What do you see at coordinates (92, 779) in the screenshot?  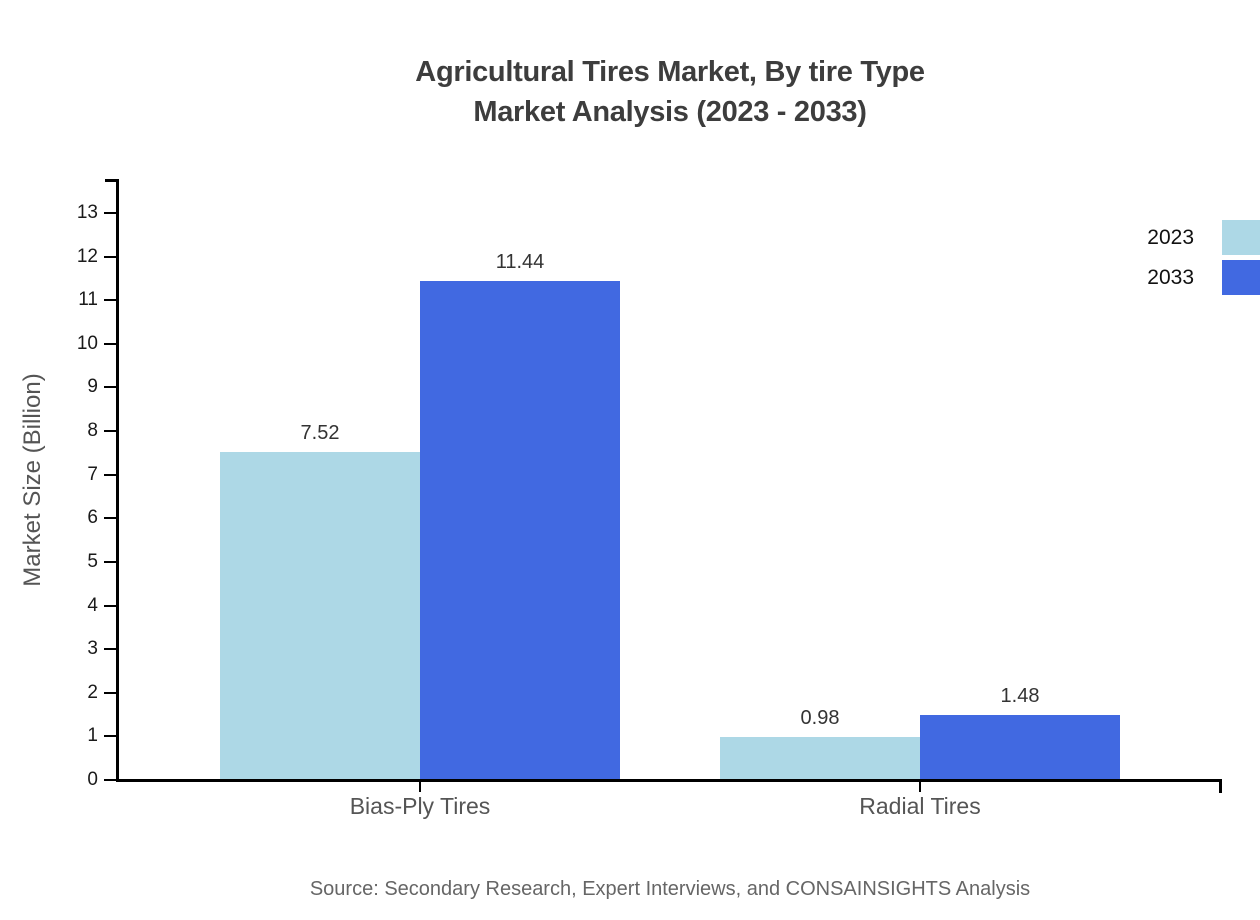 I see `y-tick-label: 0` at bounding box center [92, 779].